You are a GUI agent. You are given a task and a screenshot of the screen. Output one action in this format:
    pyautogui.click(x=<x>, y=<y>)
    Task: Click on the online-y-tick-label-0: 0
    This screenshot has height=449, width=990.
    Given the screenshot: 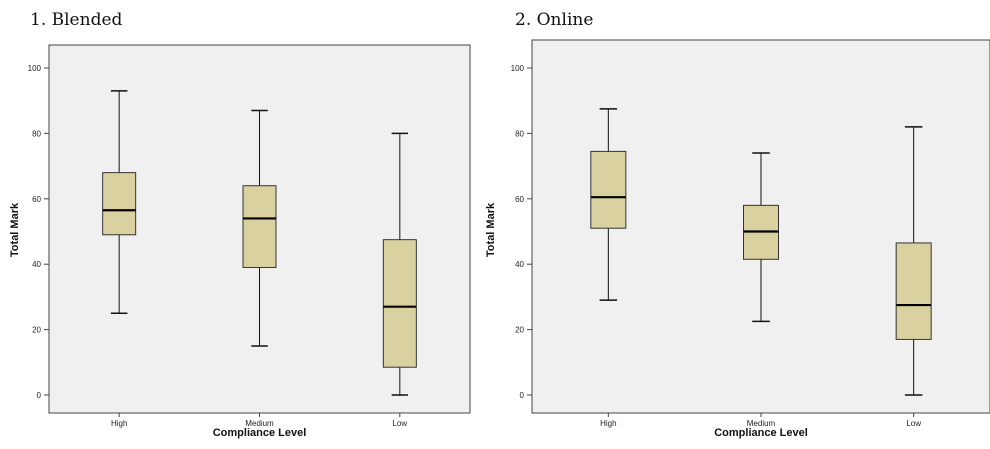 What is the action you would take?
    pyautogui.click(x=522, y=395)
    